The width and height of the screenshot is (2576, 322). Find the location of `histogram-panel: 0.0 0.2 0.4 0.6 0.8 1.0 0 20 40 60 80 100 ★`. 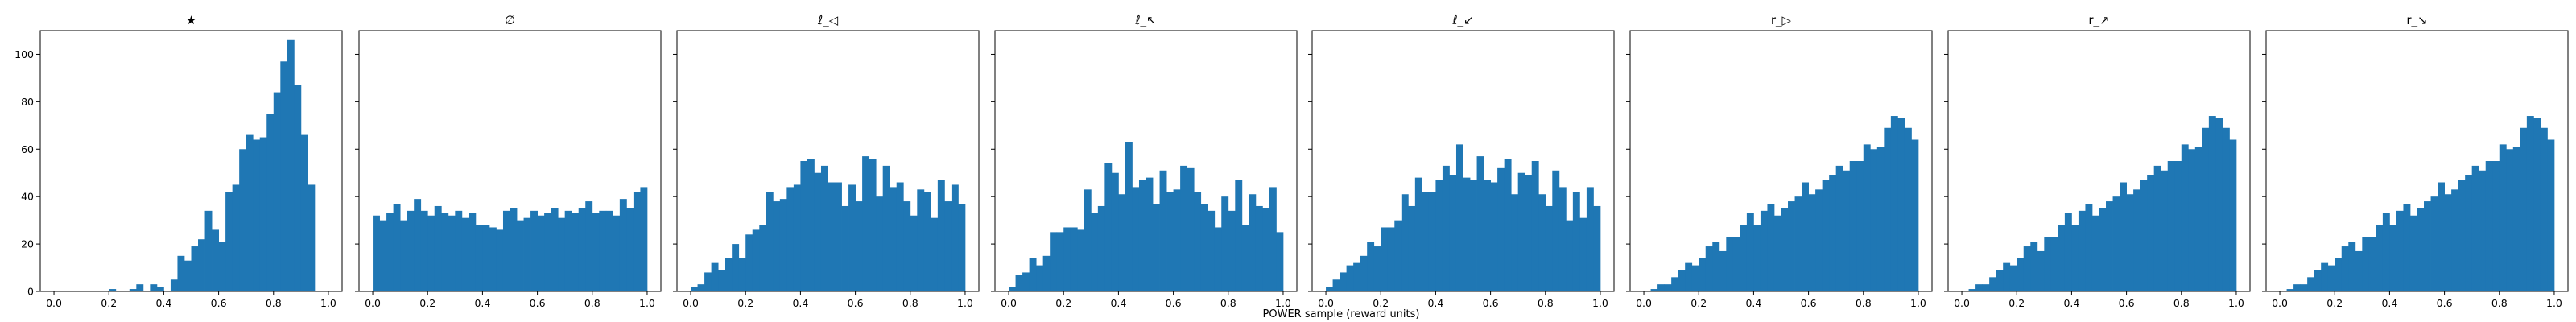

histogram-panel: 0.0 0.2 0.4 0.6 0.8 1.0 0 20 40 60 80 100 ★ is located at coordinates (178, 161).